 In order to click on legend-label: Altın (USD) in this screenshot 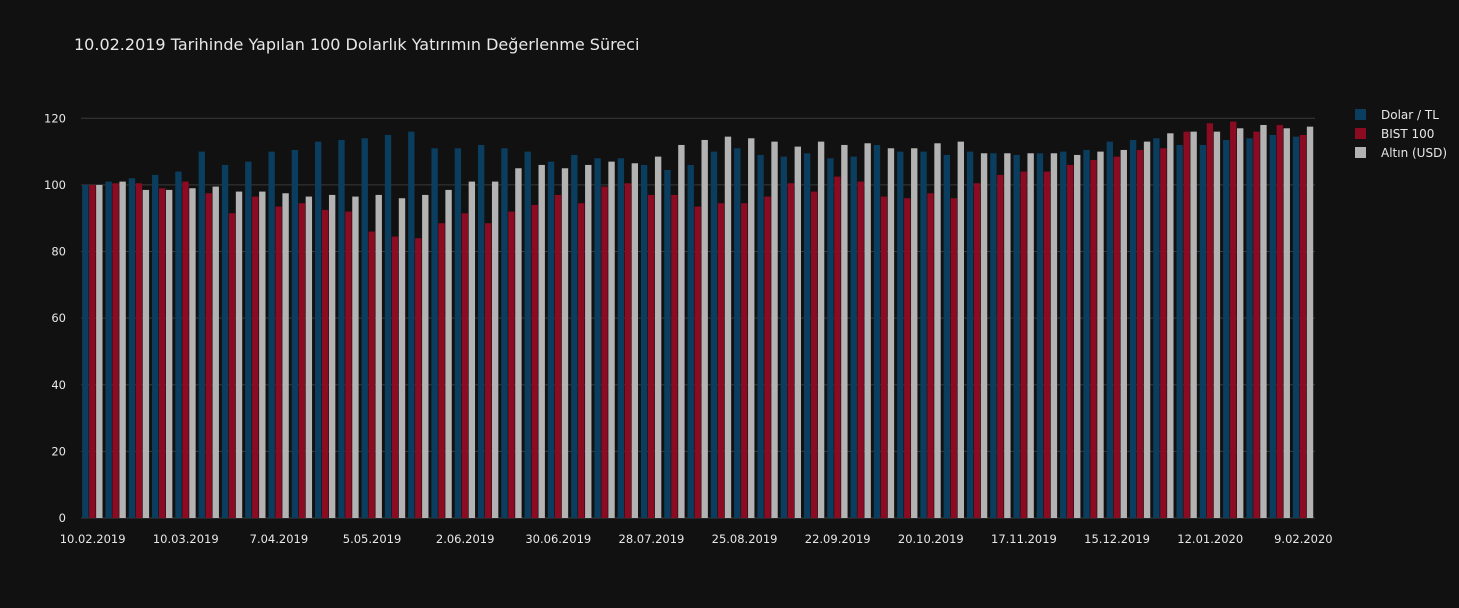, I will do `click(1414, 153)`.